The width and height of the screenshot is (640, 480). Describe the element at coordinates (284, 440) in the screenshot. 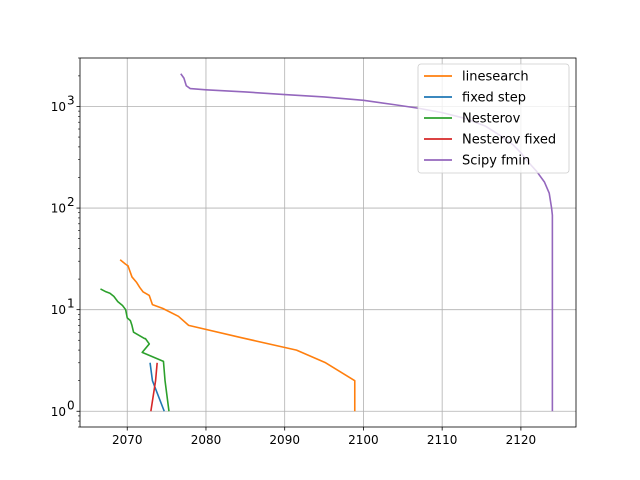

I see `x-tick-label: 2090` at that location.